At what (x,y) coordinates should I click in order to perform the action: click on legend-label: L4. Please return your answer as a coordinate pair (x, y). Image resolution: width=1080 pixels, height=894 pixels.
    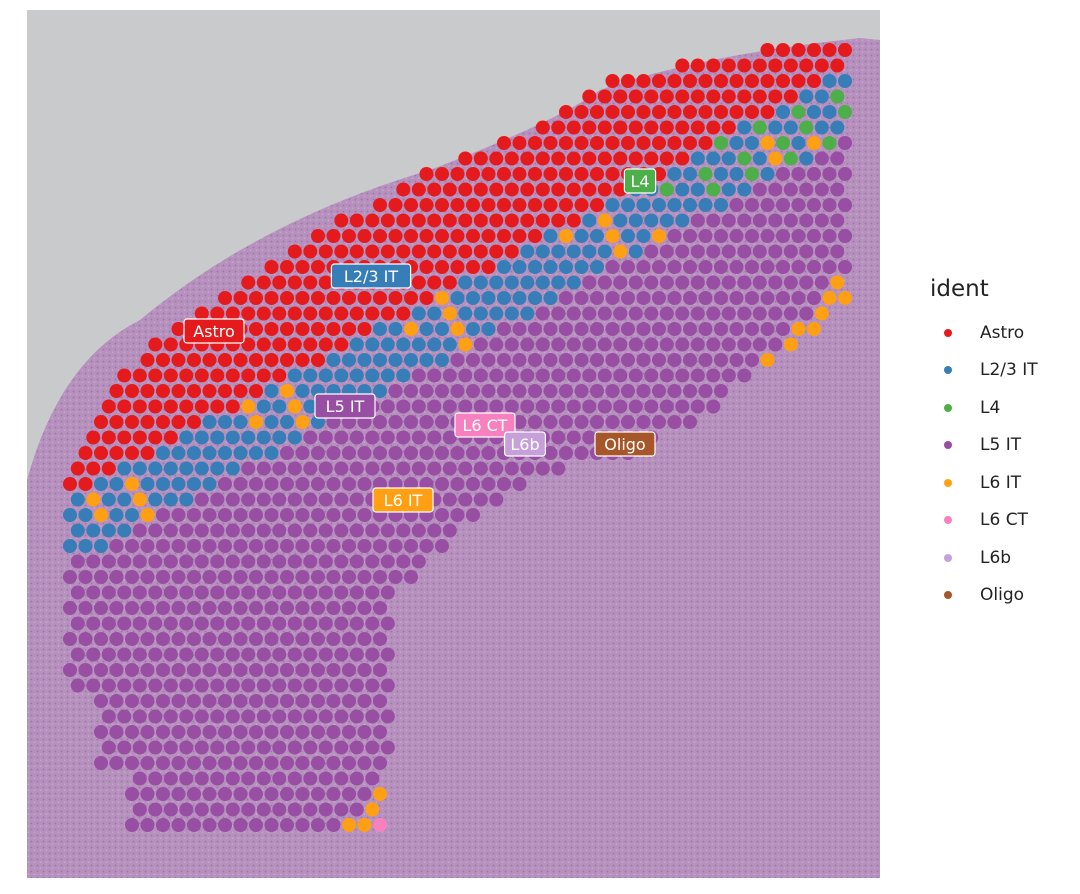
    Looking at the image, I should click on (990, 407).